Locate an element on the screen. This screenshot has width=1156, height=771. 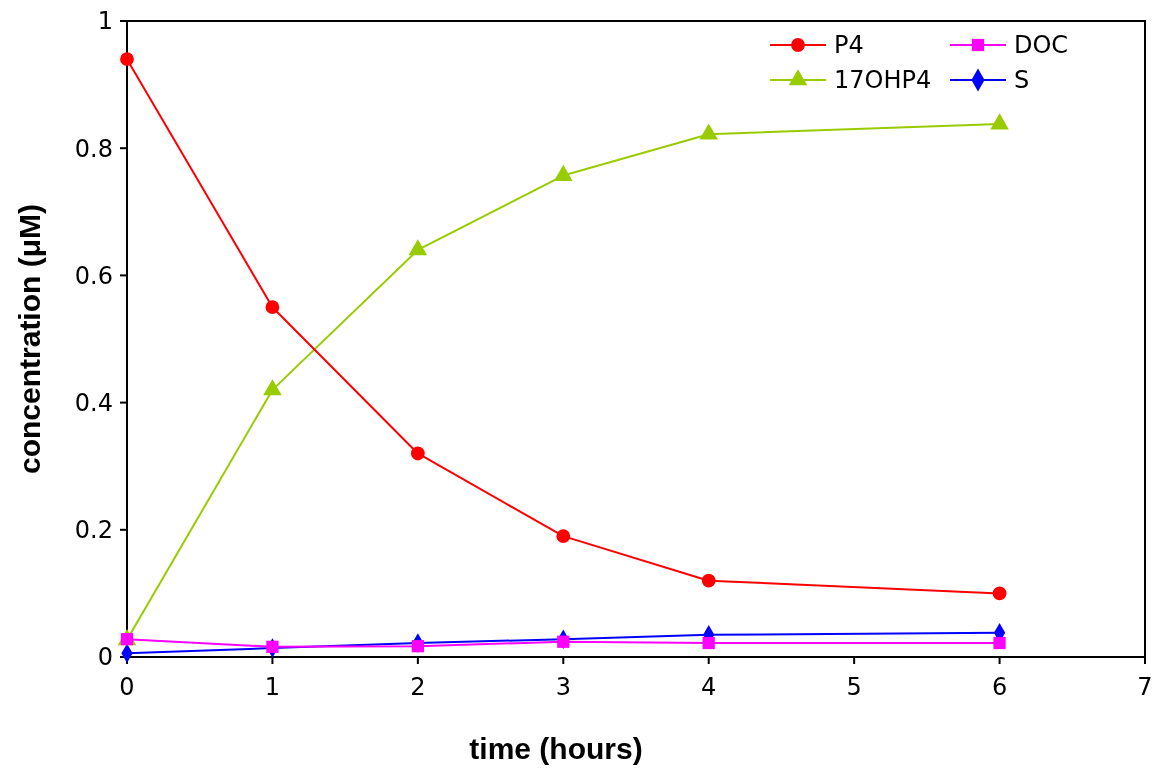
y-tick-label: 0.2 is located at coordinates (93, 530).